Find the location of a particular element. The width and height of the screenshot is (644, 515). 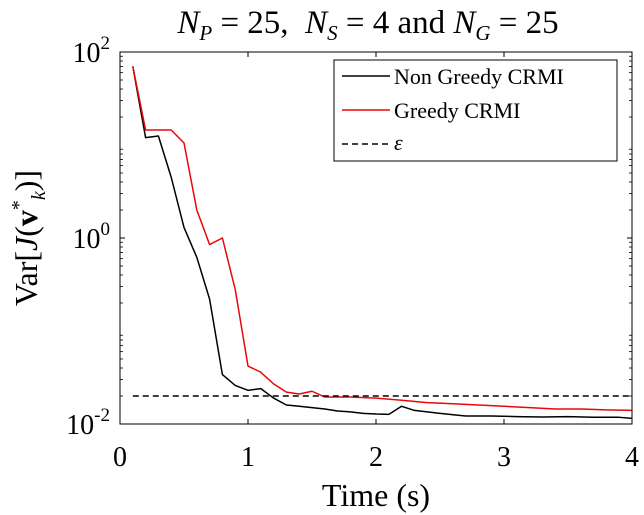

legend-label-epsilon: ε is located at coordinates (398, 142).